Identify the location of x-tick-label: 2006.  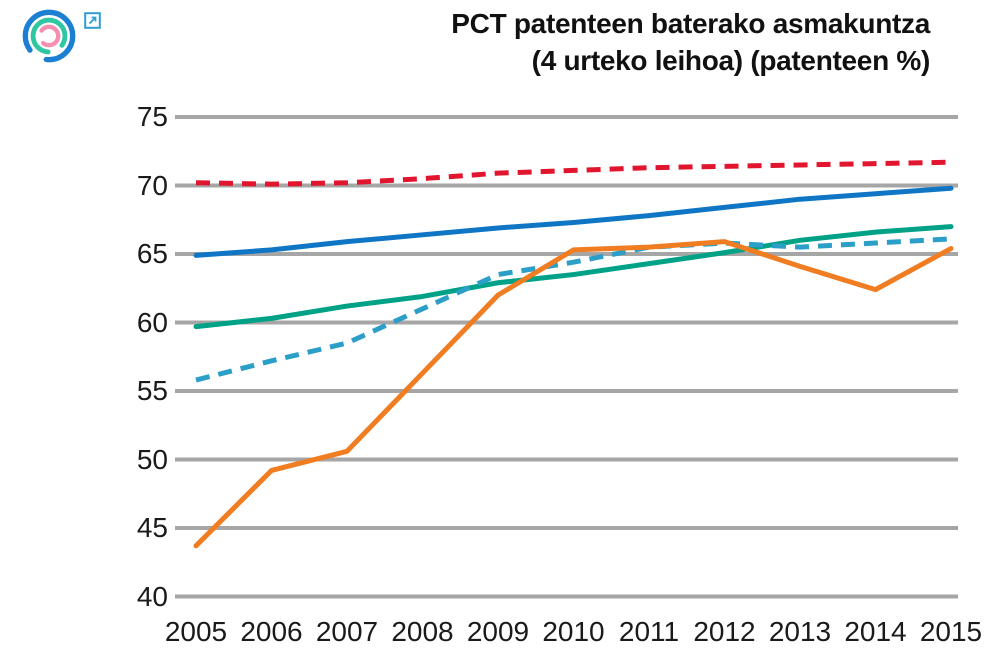
(271, 631).